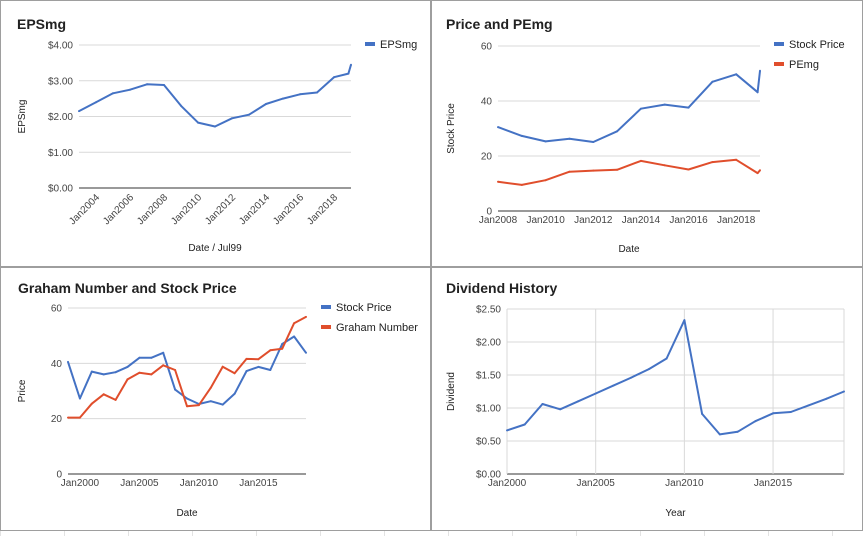 The image size is (863, 536). What do you see at coordinates (215, 248) in the screenshot?
I see `x-axis-label: Date / Jul99` at bounding box center [215, 248].